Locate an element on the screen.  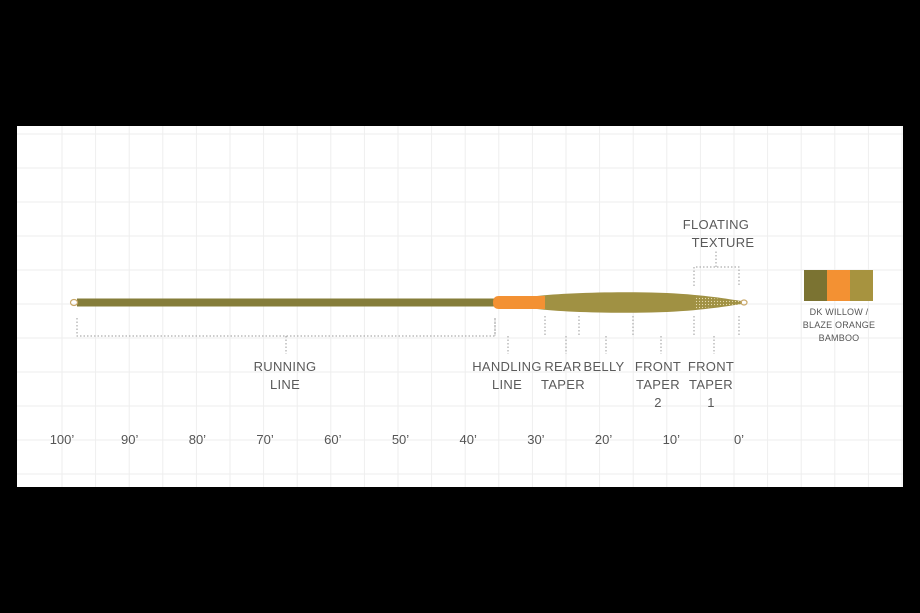
swatch-label-line1: DK WILLOW / is located at coordinates (839, 312).